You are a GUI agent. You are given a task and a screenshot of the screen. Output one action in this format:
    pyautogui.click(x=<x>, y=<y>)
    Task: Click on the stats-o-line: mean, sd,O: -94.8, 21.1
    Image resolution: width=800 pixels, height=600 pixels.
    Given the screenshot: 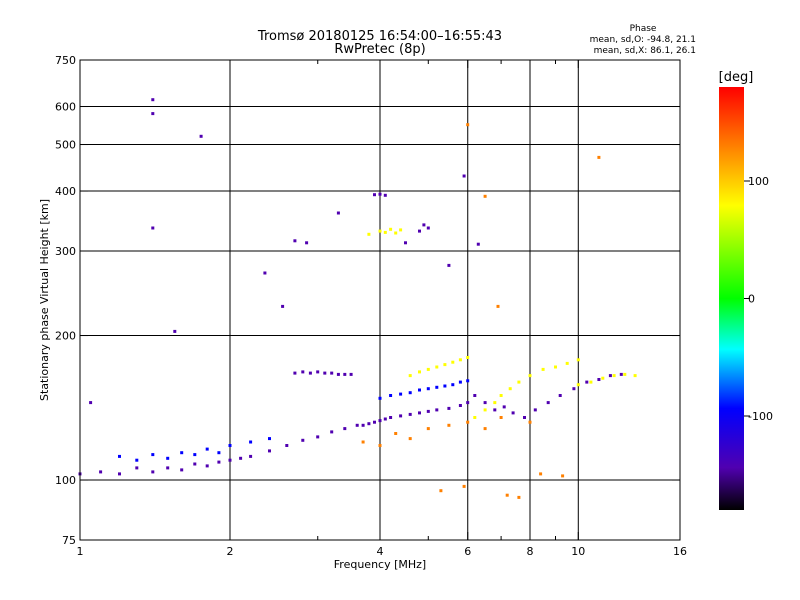 What is the action you would take?
    pyautogui.click(x=643, y=40)
    